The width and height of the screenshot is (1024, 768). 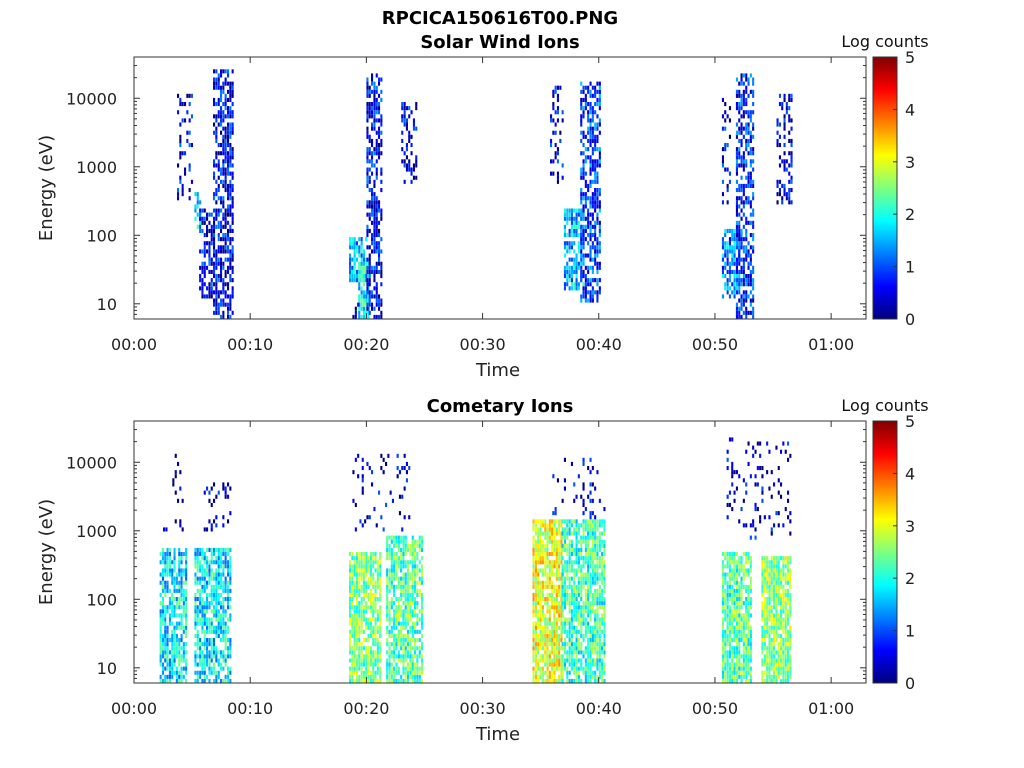 What do you see at coordinates (910, 109) in the screenshot?
I see `colorbar-tick-label: 4` at bounding box center [910, 109].